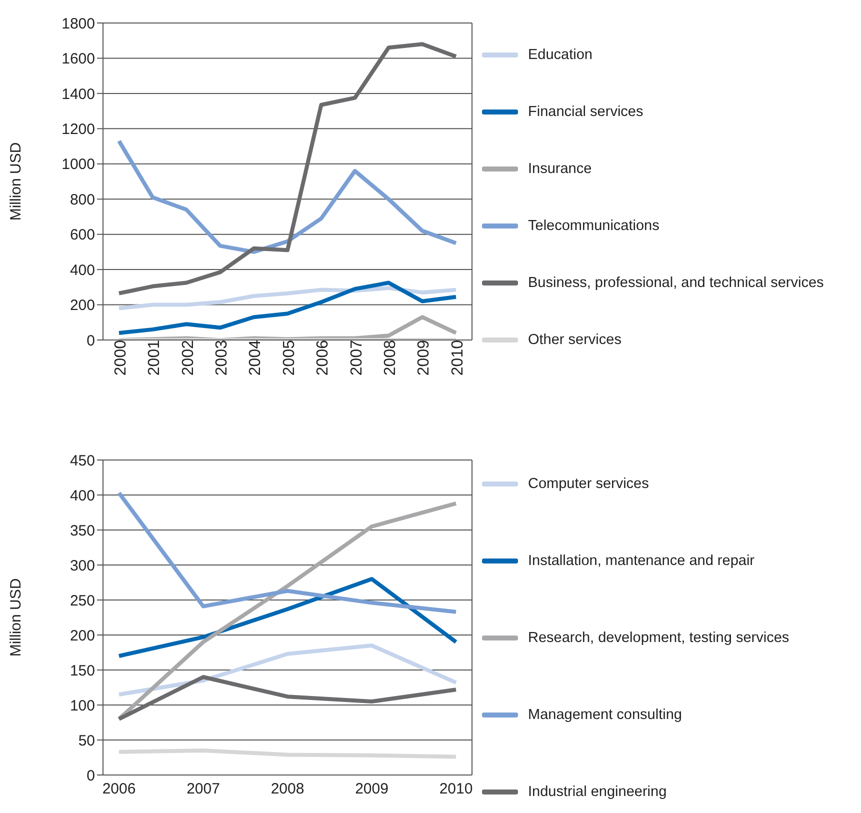  I want to click on y-tick-label: 1200, so click(78, 129).